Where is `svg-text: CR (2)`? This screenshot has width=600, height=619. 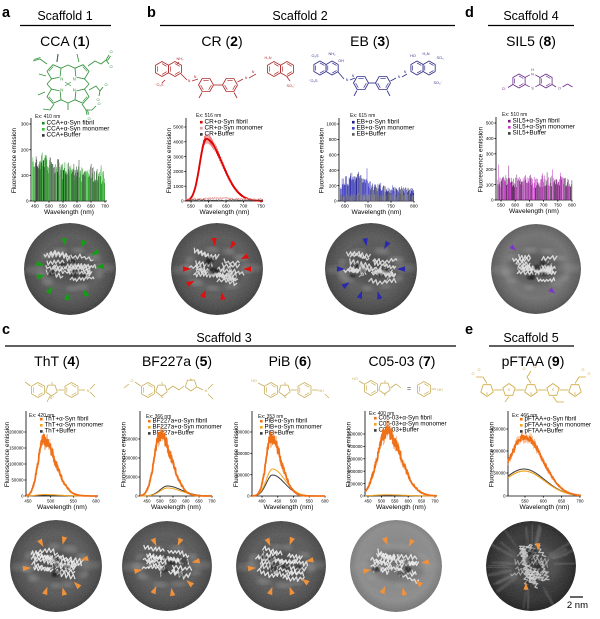
svg-text: CR (2) is located at coordinates (221, 41).